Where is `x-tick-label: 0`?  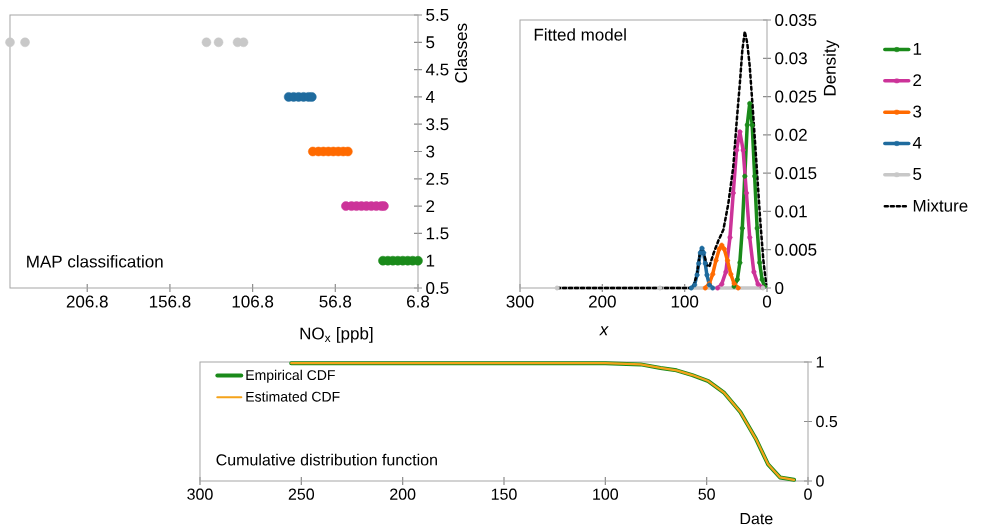
x-tick-label: 0 is located at coordinates (767, 301).